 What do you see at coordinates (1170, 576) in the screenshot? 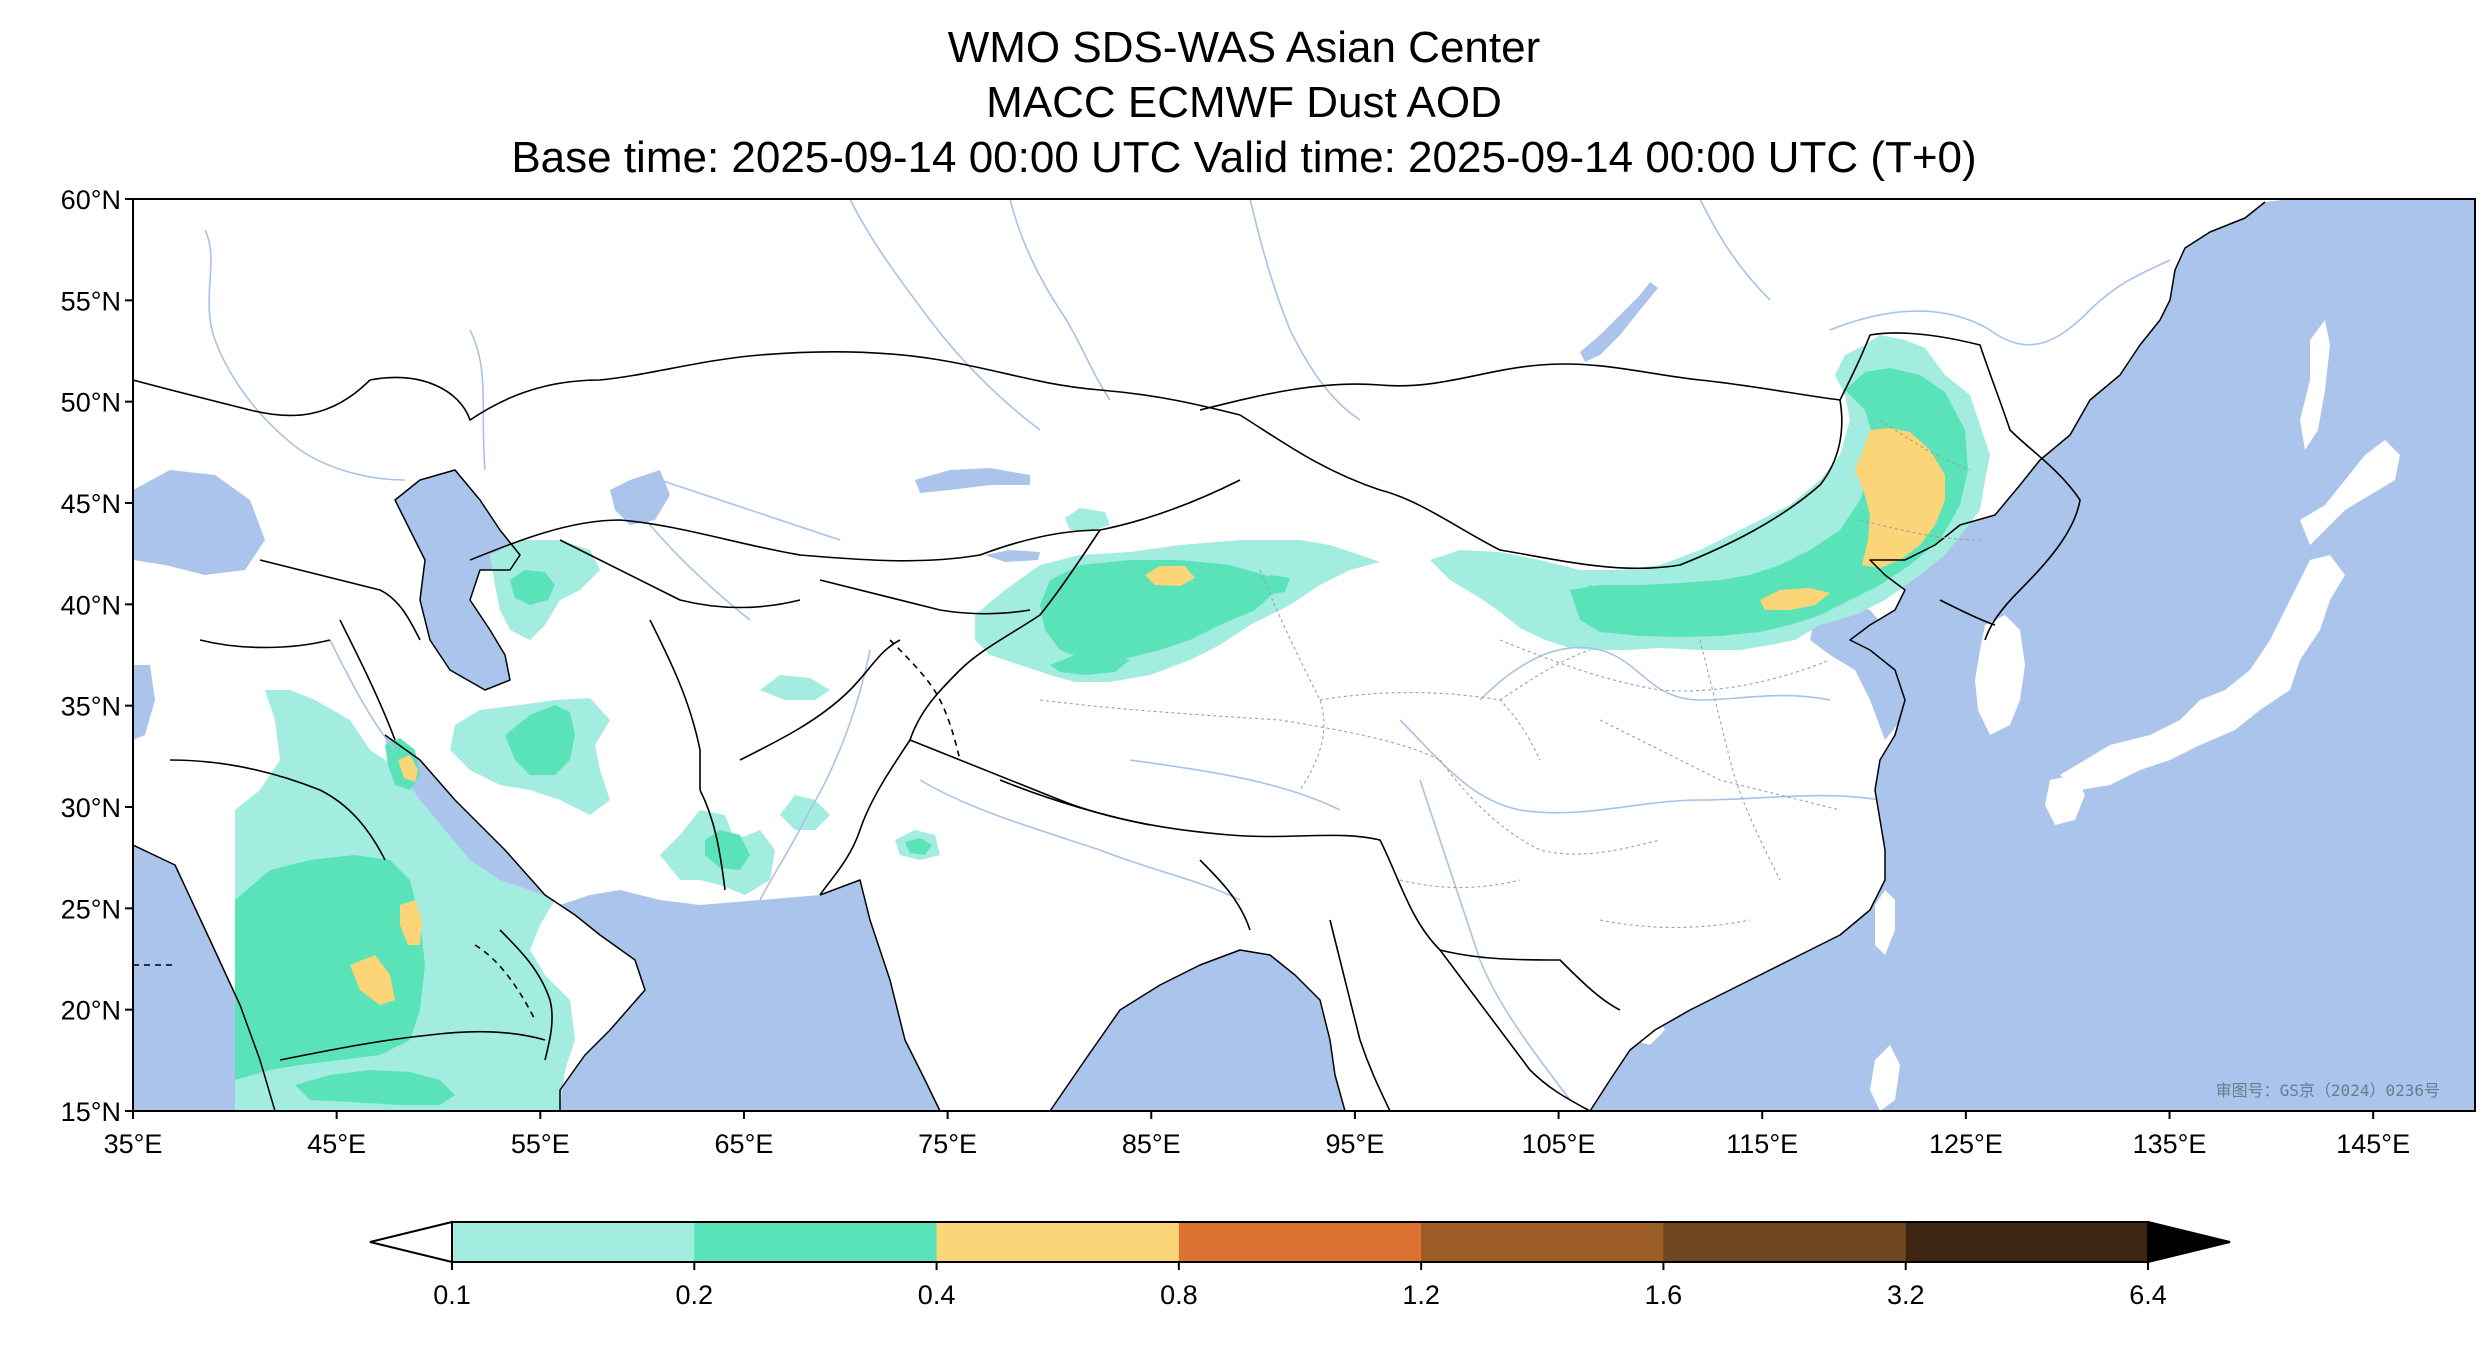
I see `dust-level-3-taklamakan` at bounding box center [1170, 576].